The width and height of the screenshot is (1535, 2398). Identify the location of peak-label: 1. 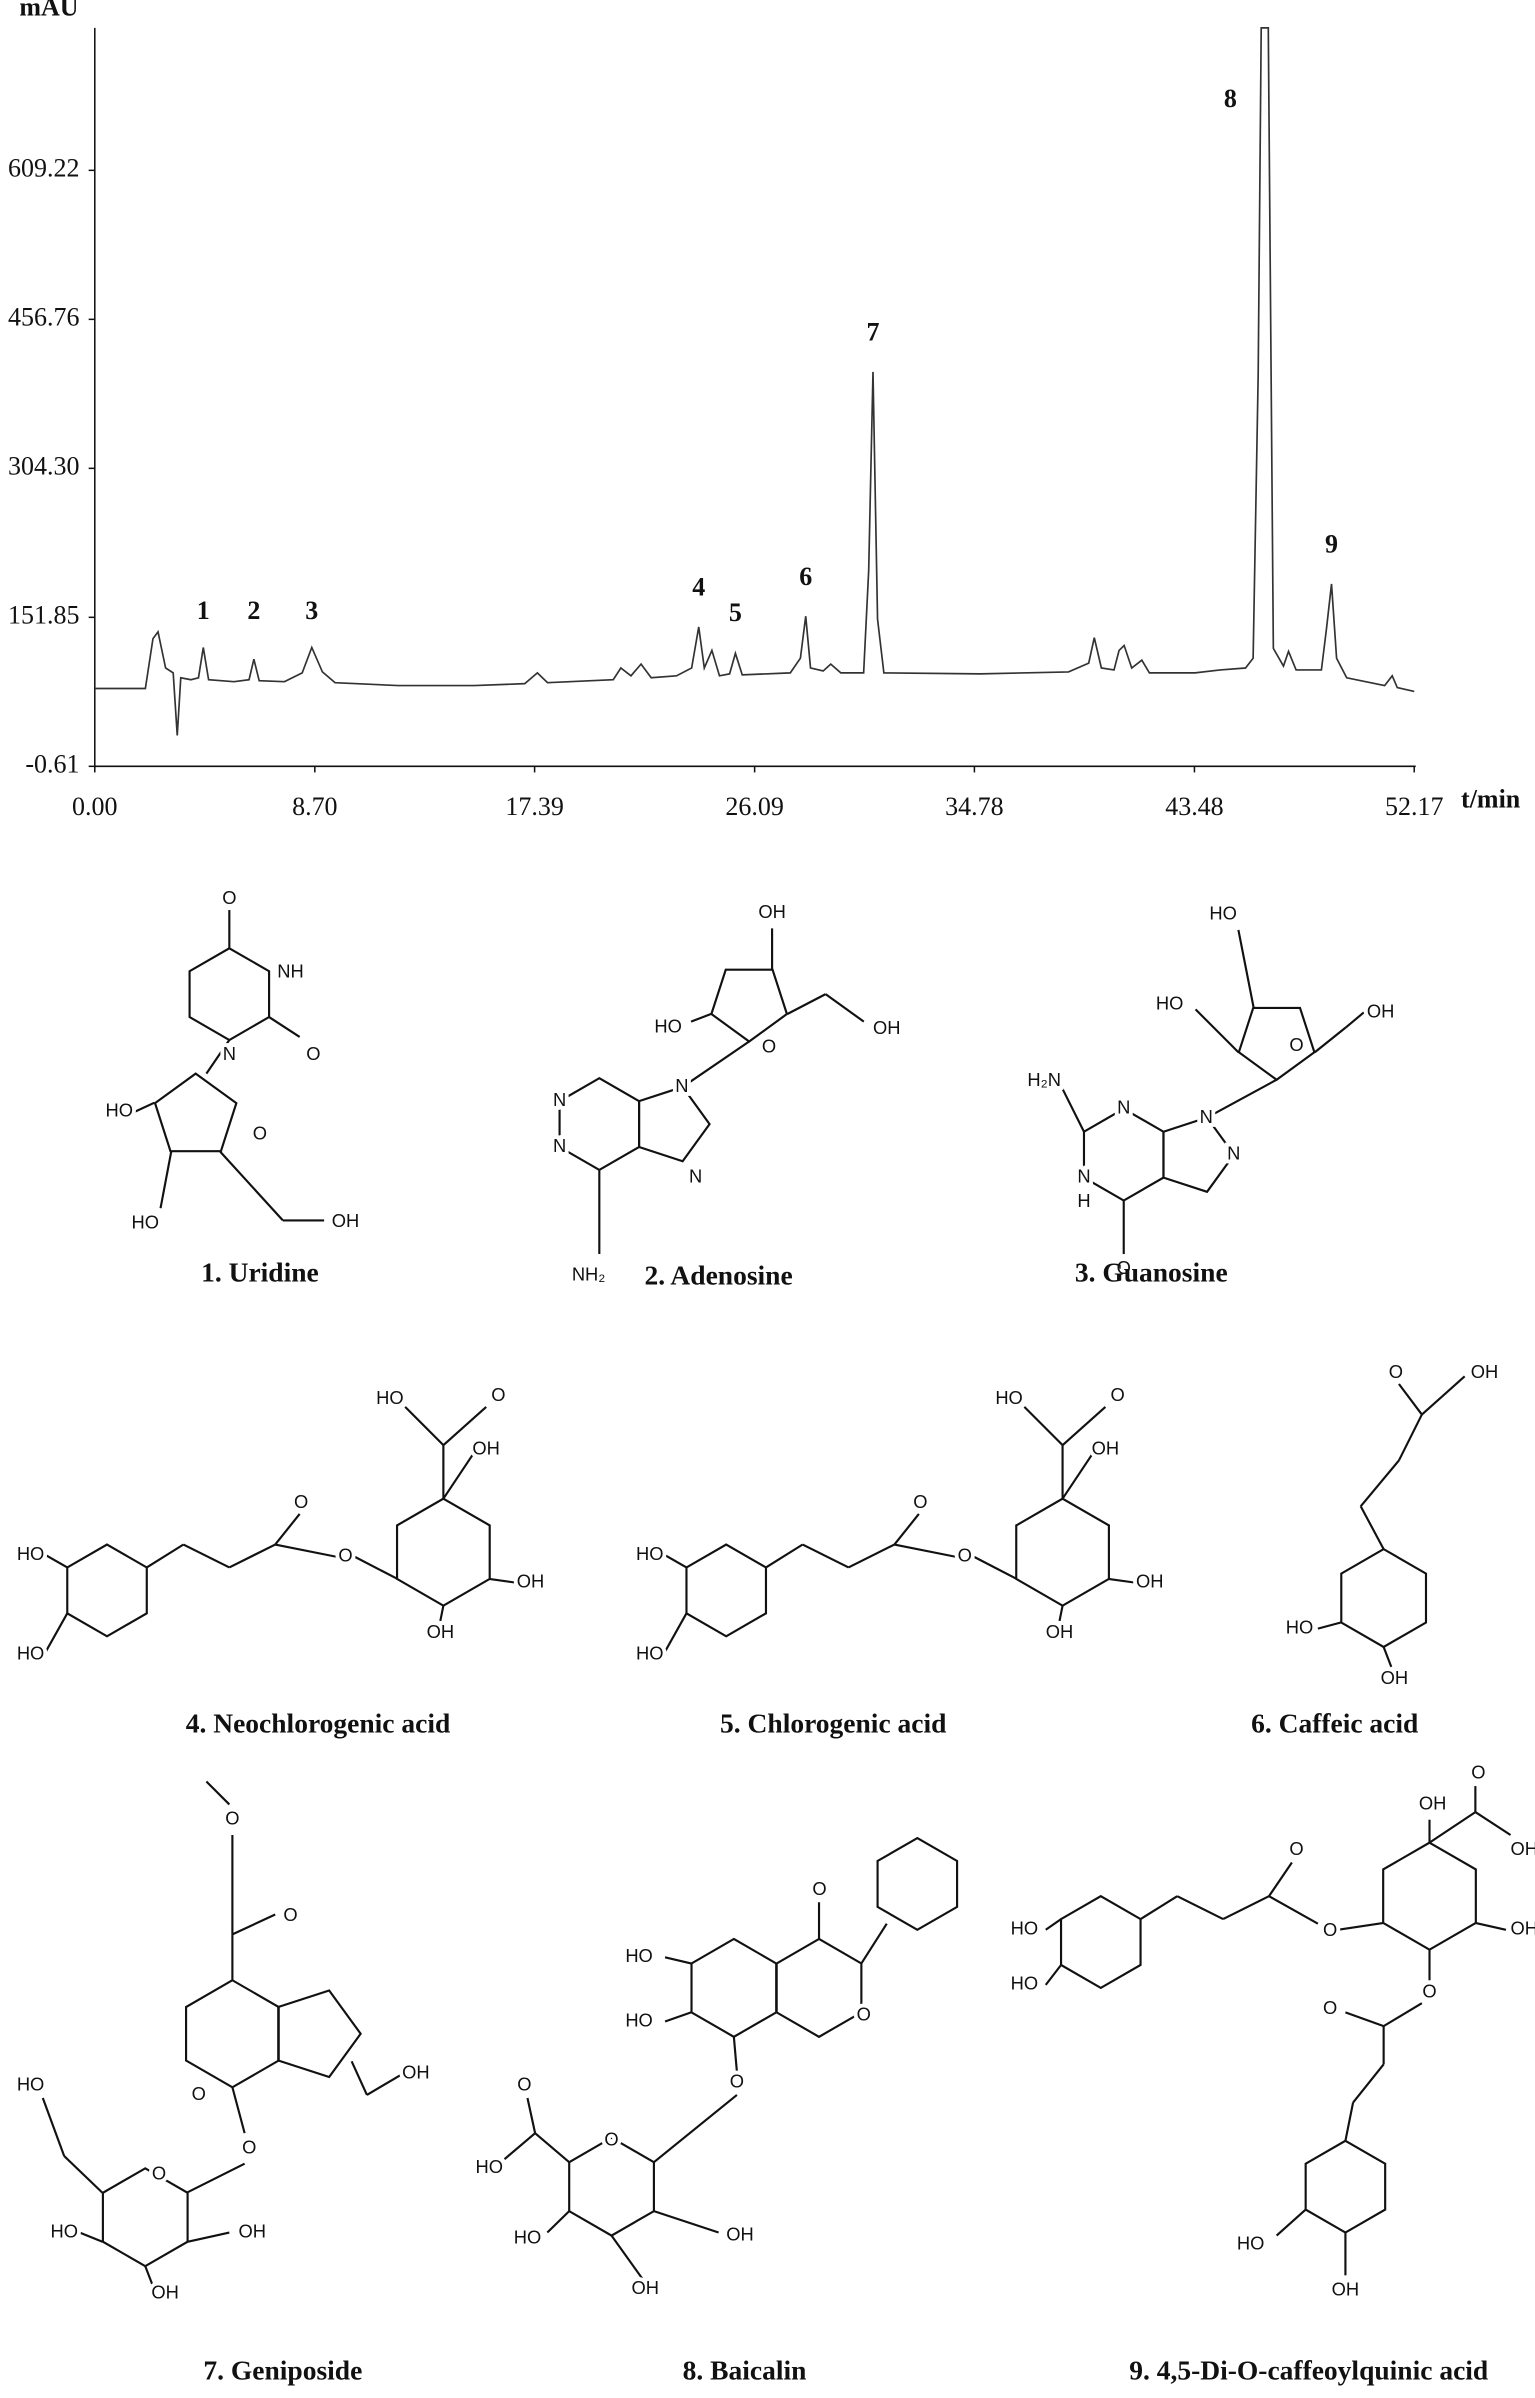
(203, 610).